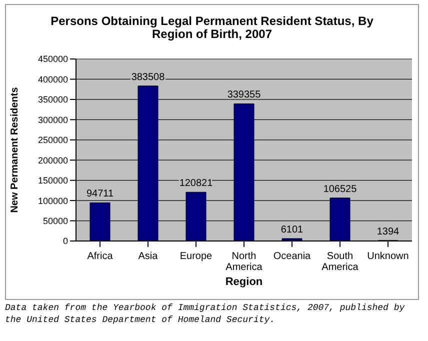 Image resolution: width=428 pixels, height=341 pixels. I want to click on y-tick-label: 350000, so click(53, 99).